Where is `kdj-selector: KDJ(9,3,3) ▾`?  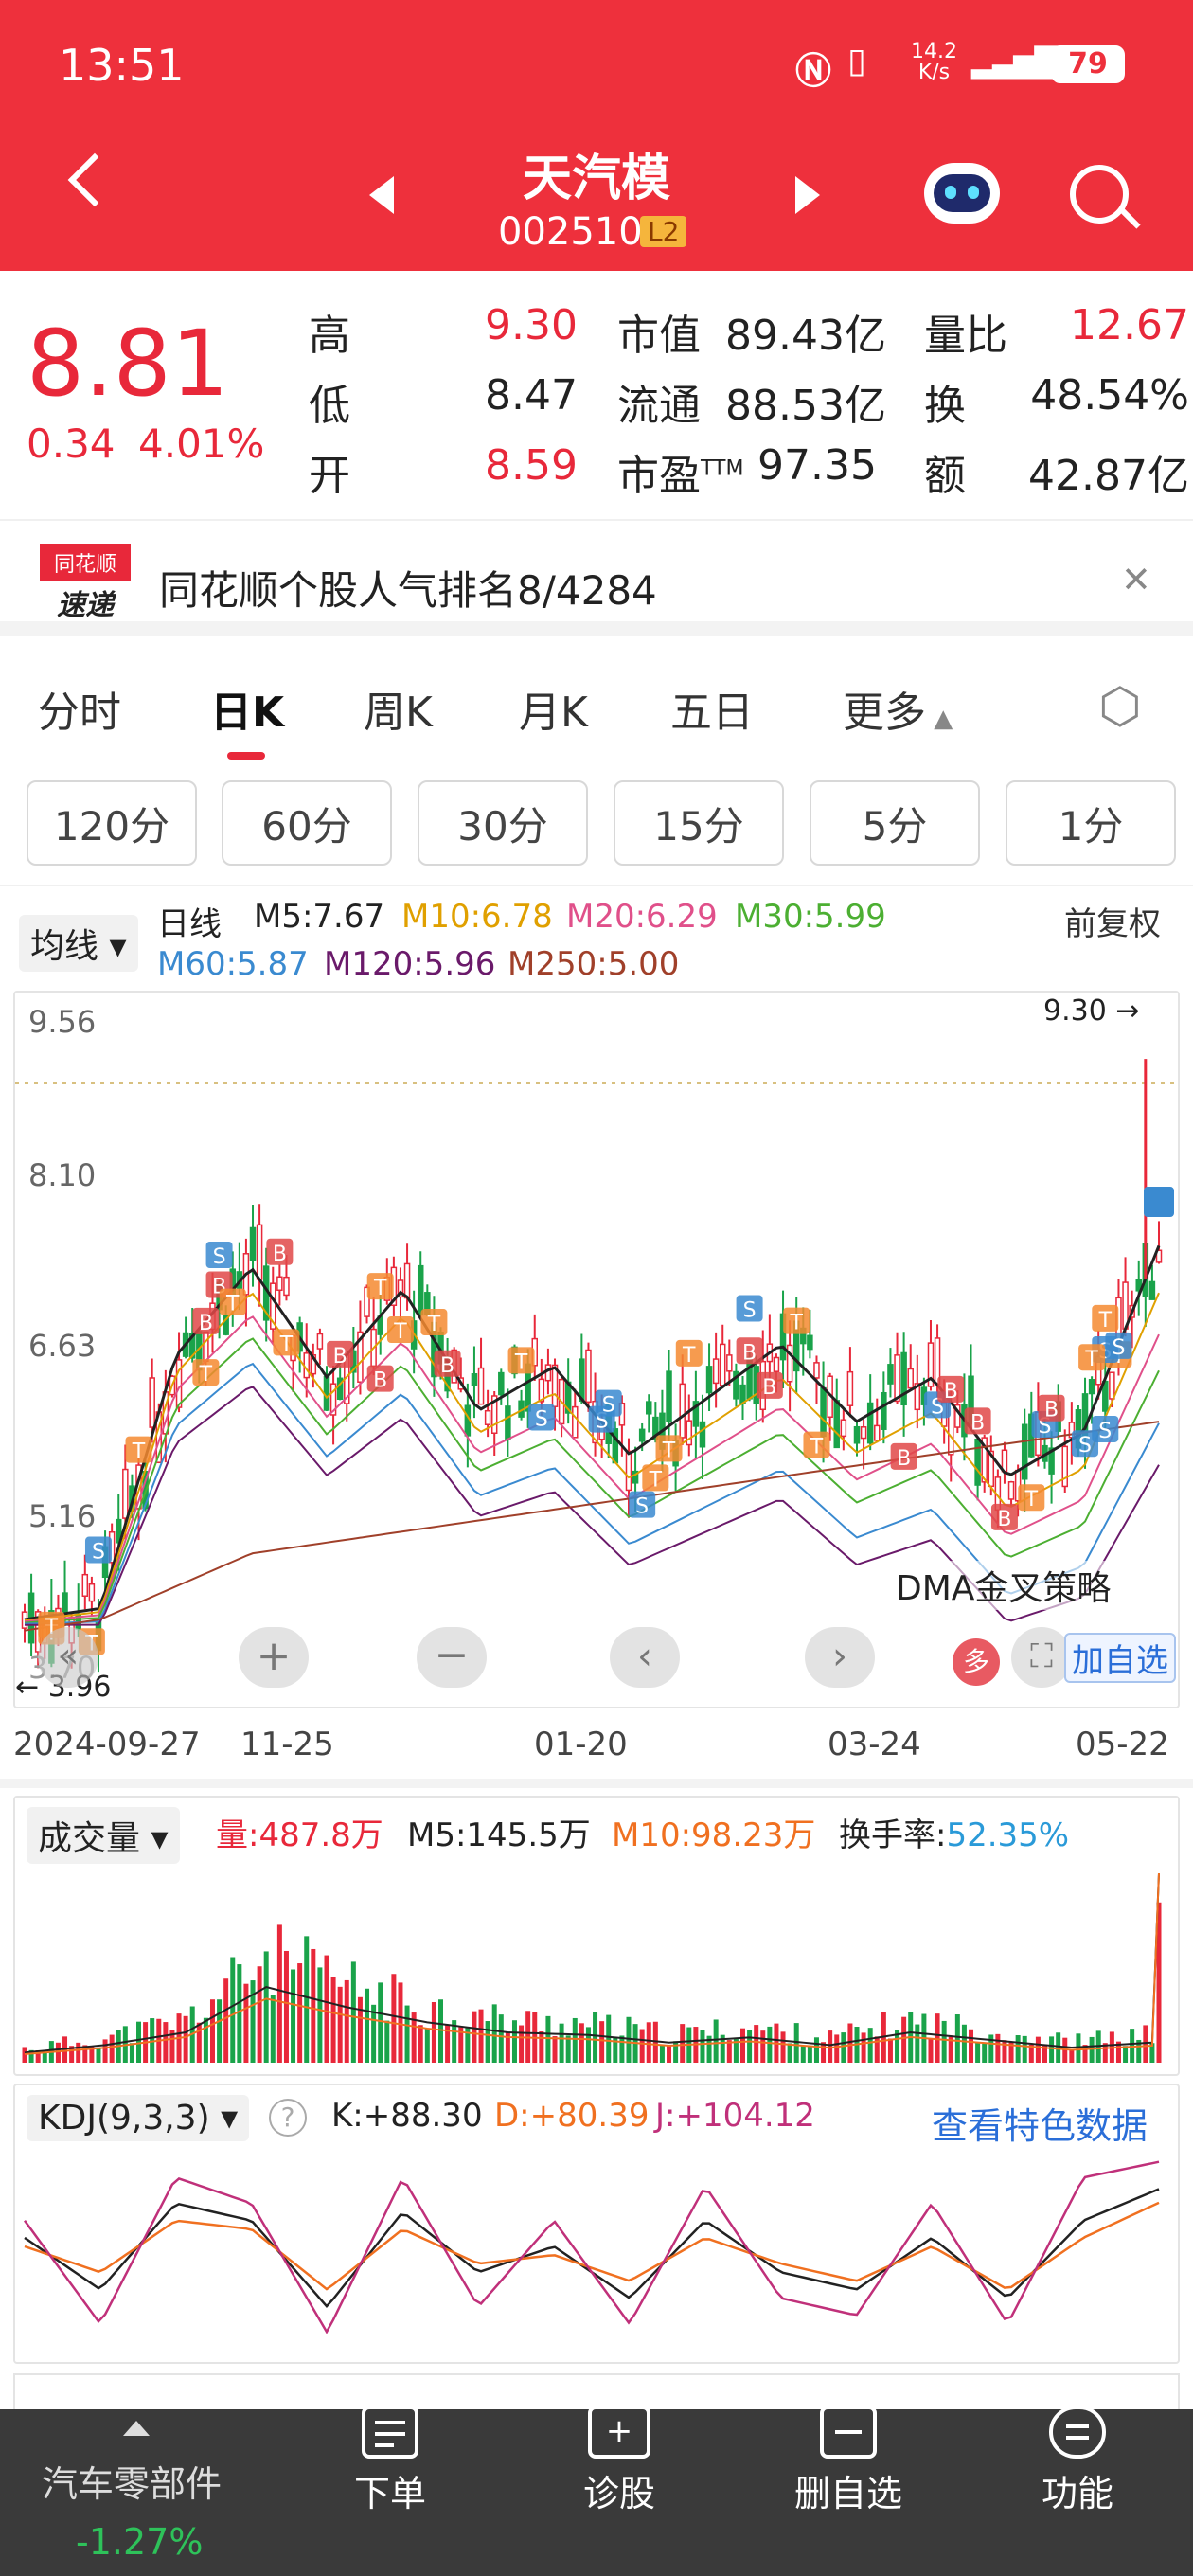 kdj-selector: KDJ(9,3,3) ▾ is located at coordinates (138, 2118).